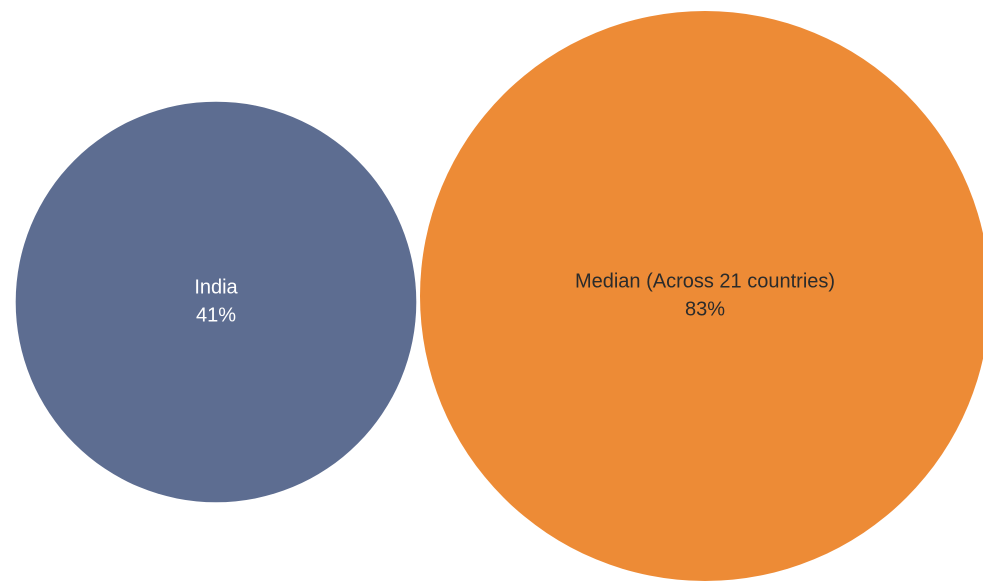 The height and width of the screenshot is (584, 983). Describe the element at coordinates (705, 309) in the screenshot. I see `bubble-value-label: 83%` at that location.